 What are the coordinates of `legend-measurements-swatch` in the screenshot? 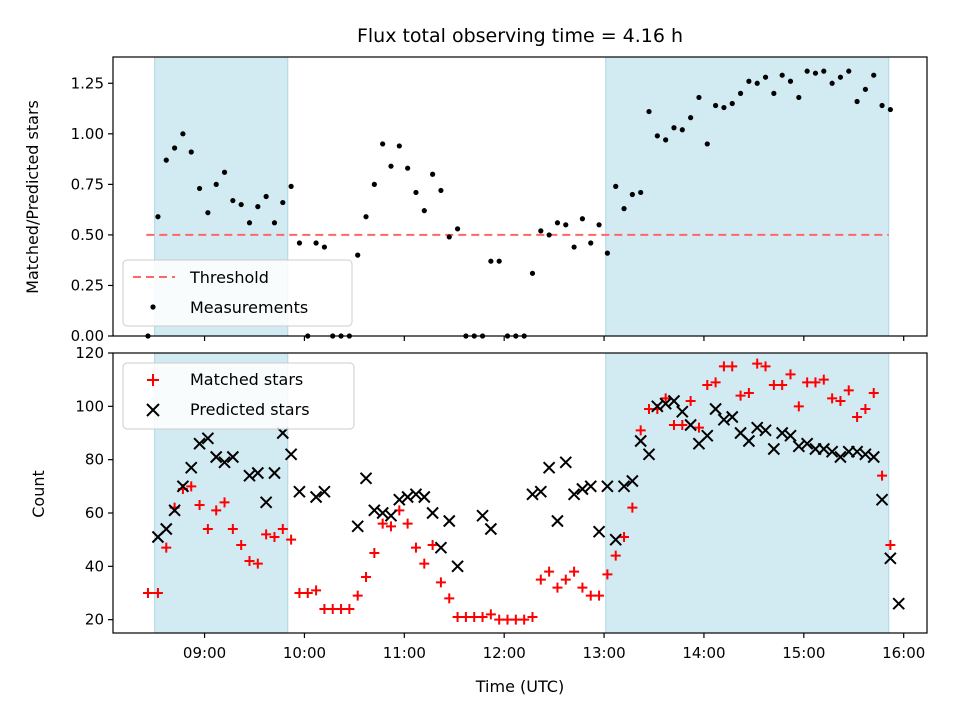 It's located at (153, 307).